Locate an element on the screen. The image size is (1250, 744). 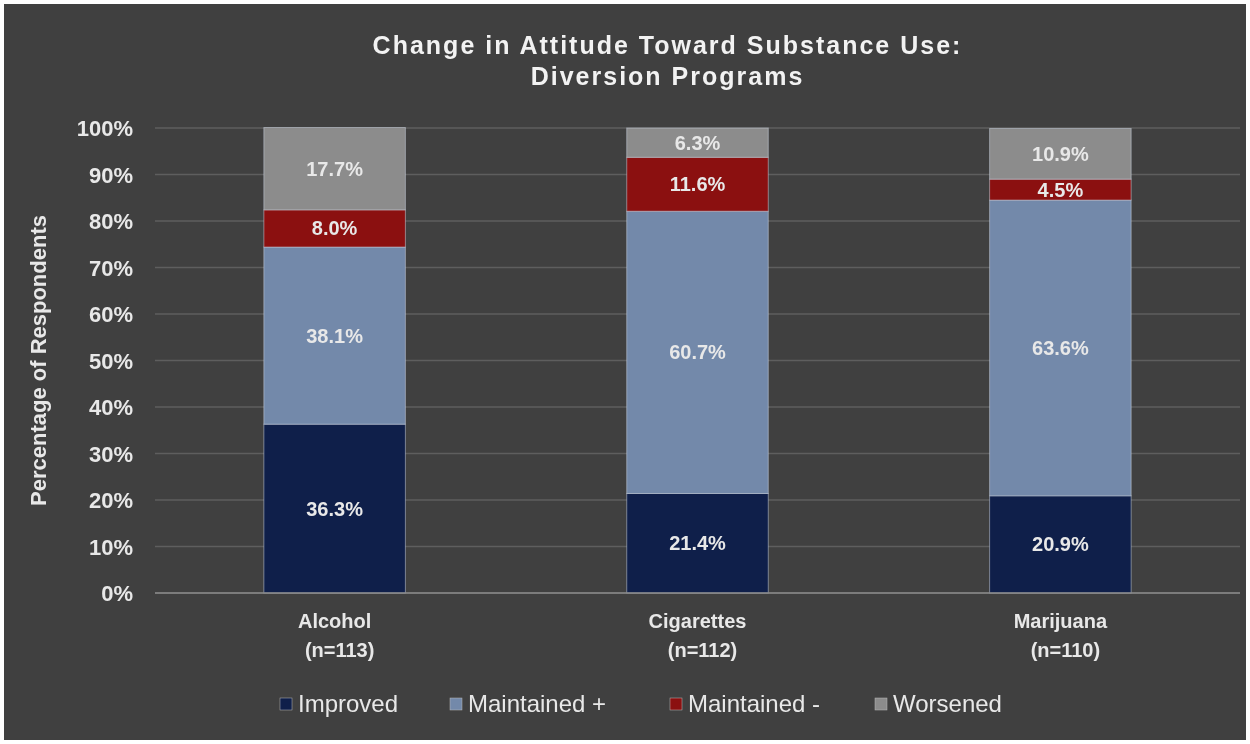
y-tick-label: 80% is located at coordinates (110, 221).